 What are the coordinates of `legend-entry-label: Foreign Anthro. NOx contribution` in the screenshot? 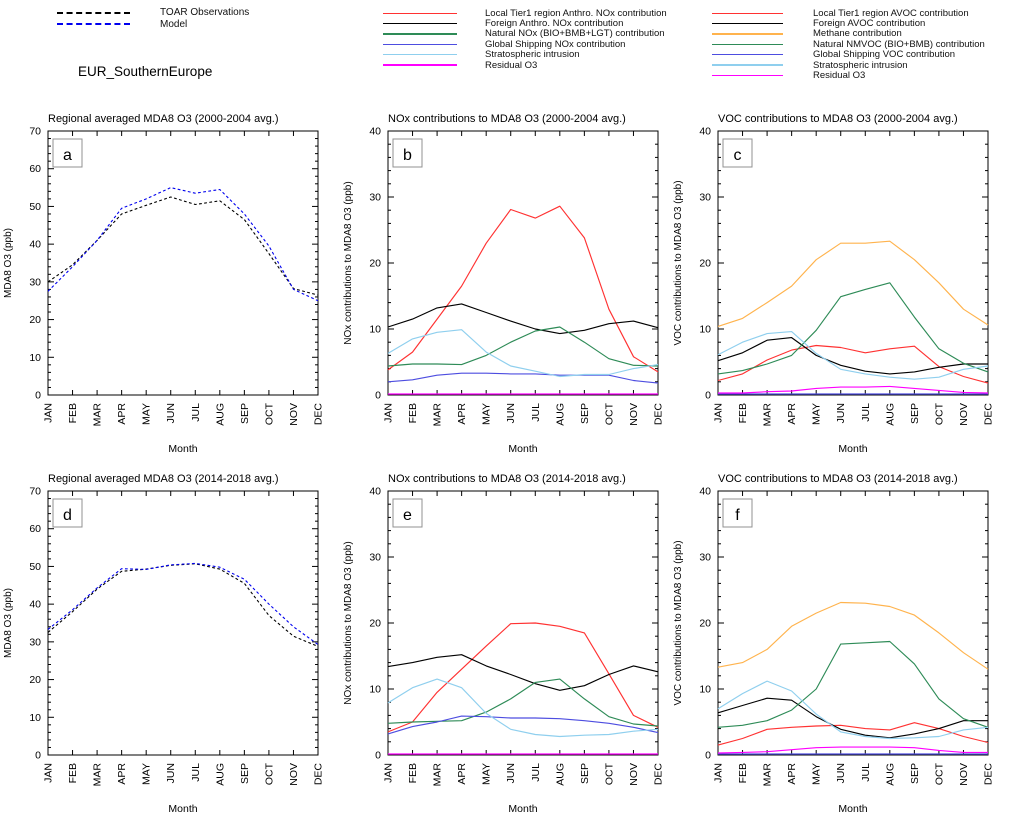 It's located at (554, 24).